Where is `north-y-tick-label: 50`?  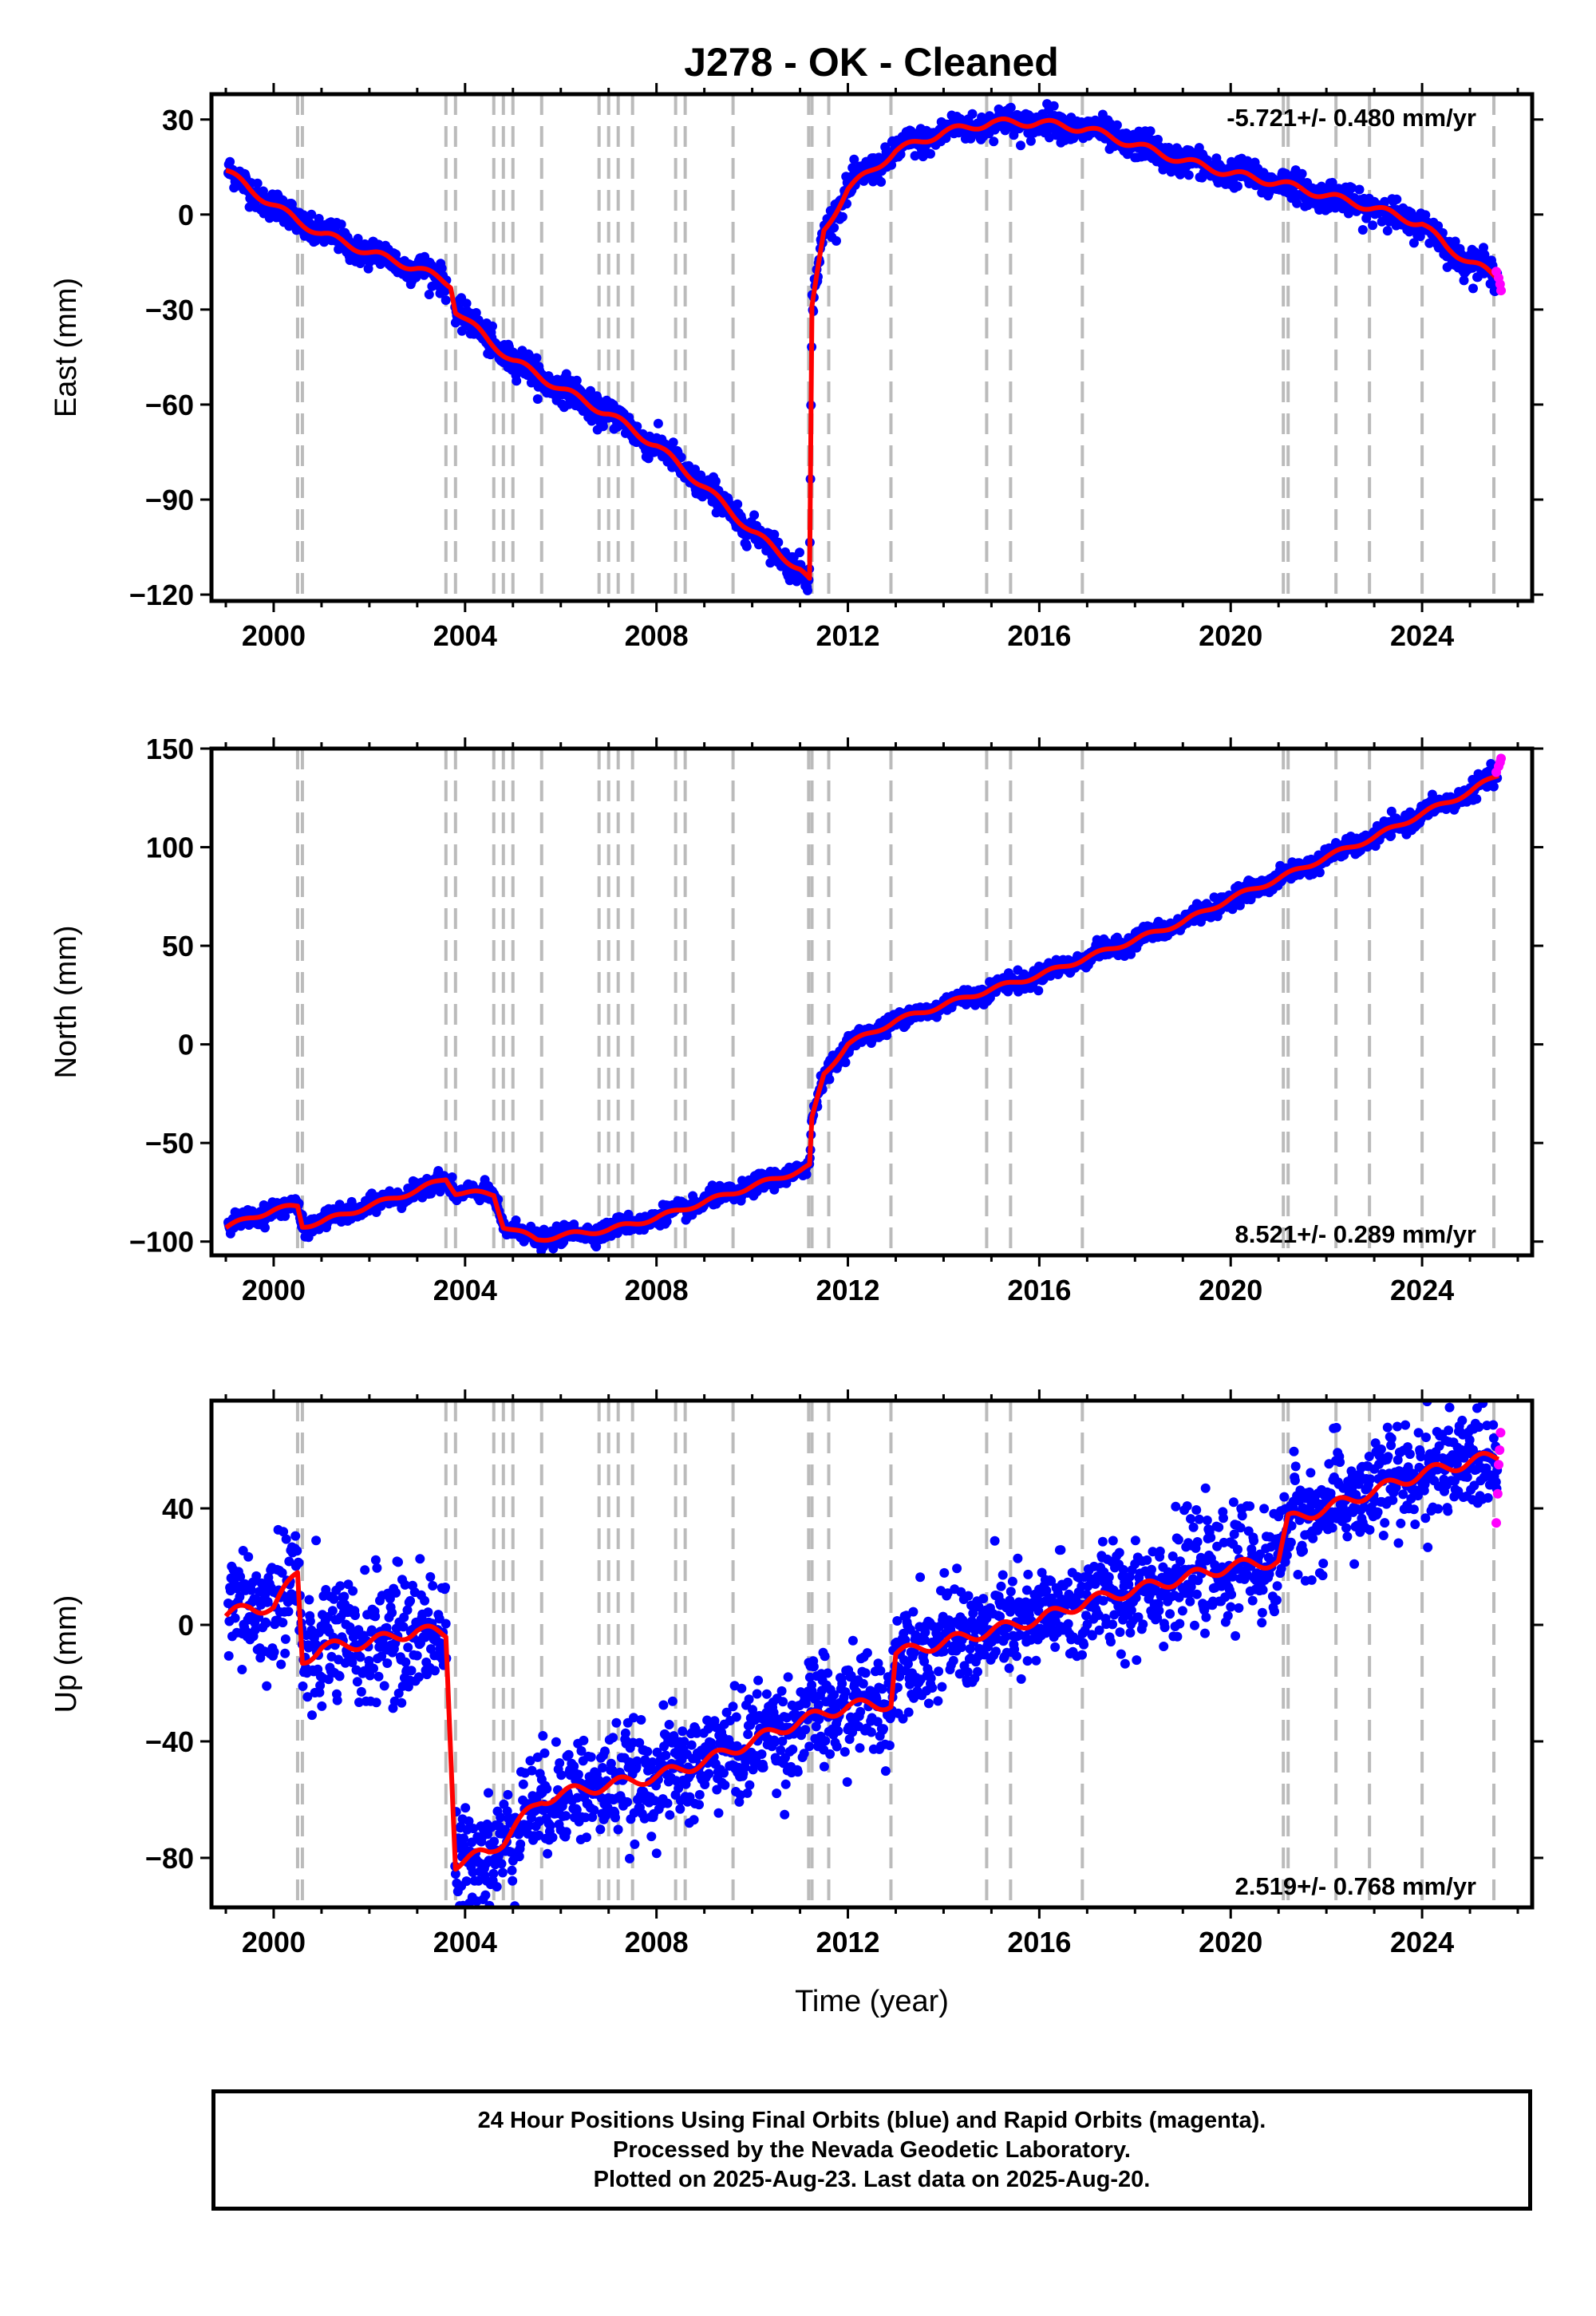
north-y-tick-label: 50 is located at coordinates (178, 946).